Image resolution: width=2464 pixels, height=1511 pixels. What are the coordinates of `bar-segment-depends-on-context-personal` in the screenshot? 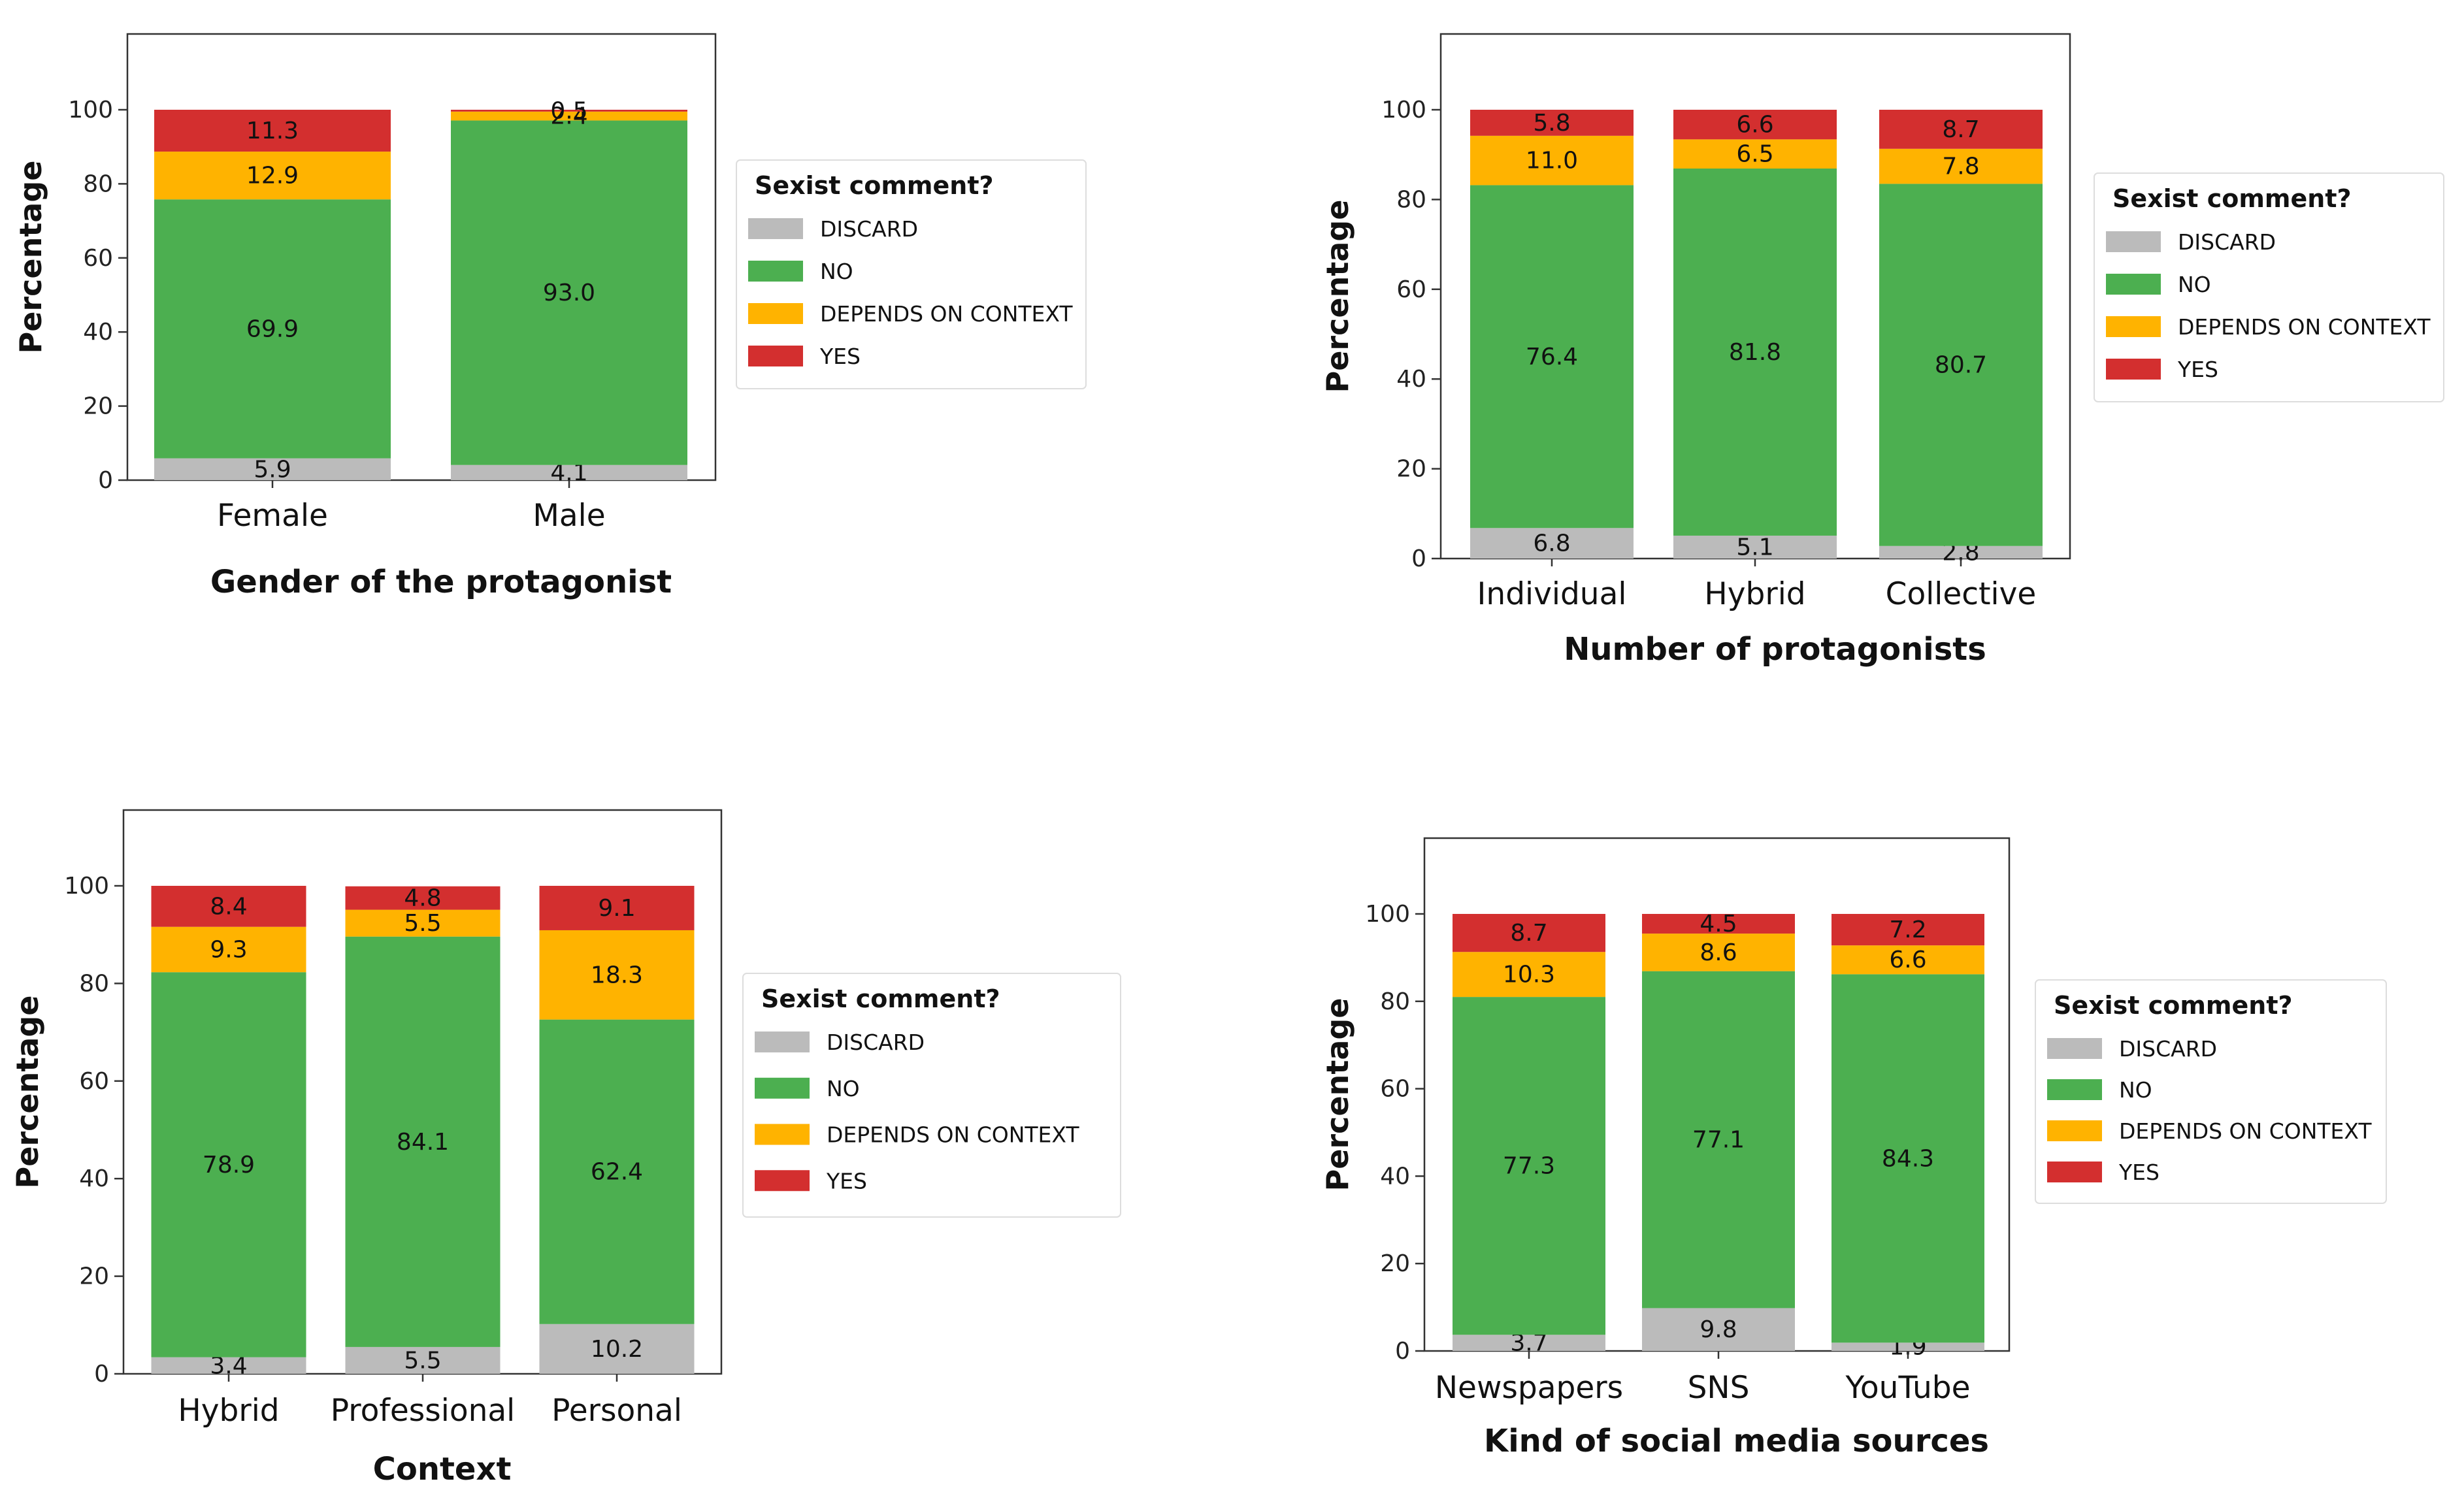 It's located at (617, 975).